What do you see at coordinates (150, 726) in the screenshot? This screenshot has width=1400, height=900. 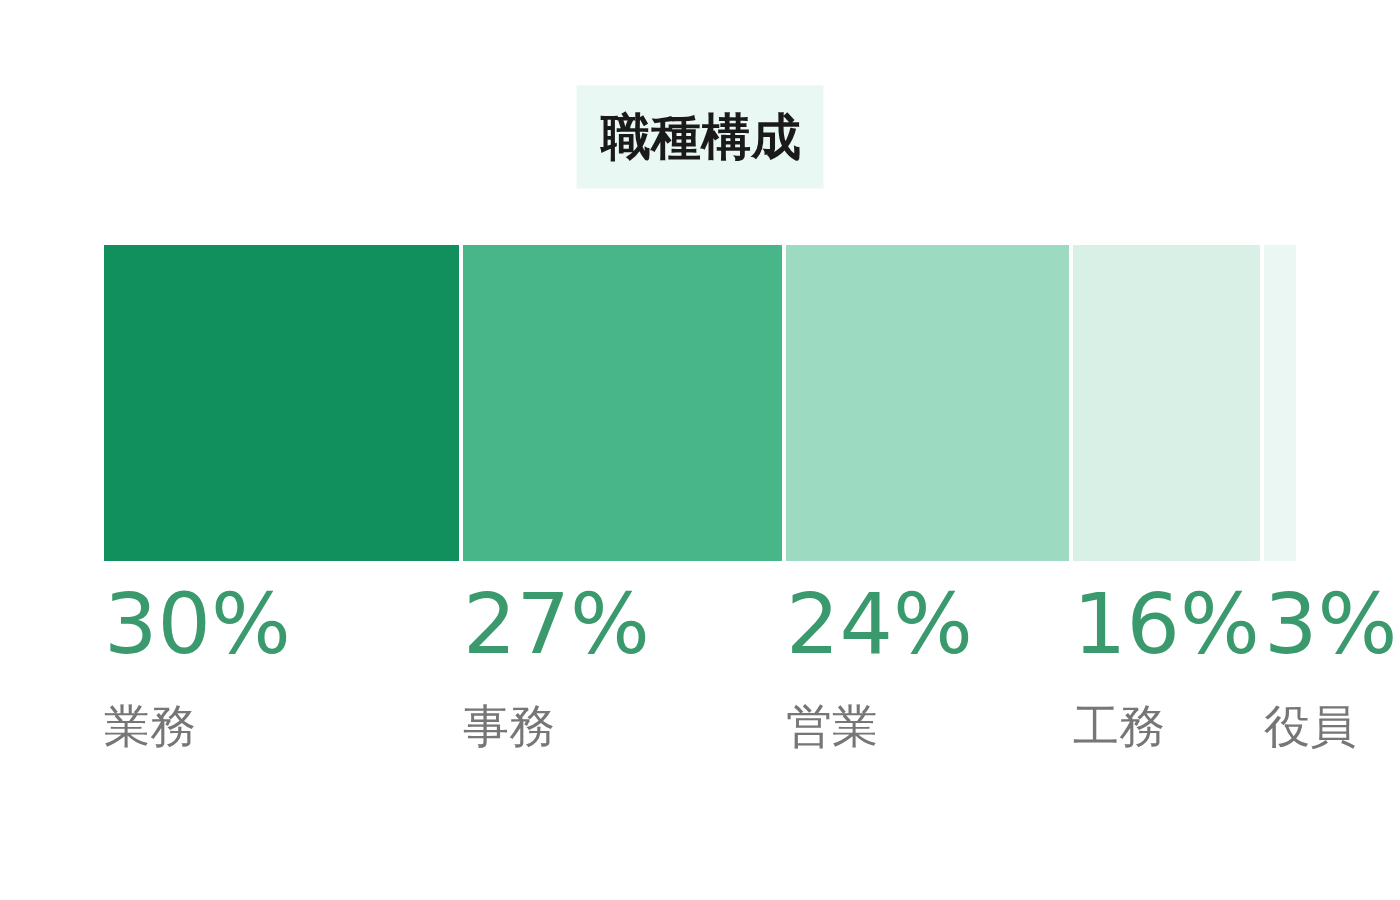 I see `text: 業務` at bounding box center [150, 726].